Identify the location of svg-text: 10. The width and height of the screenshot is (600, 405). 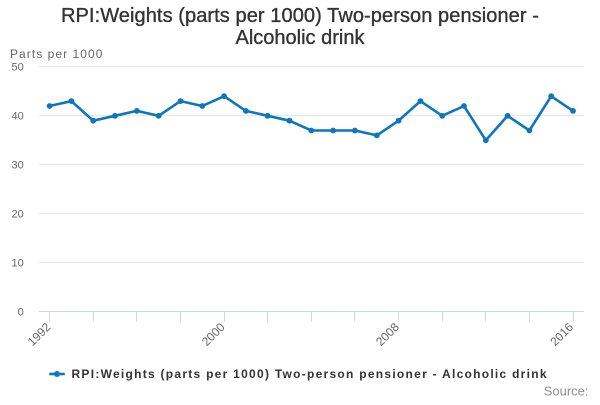
(18, 264).